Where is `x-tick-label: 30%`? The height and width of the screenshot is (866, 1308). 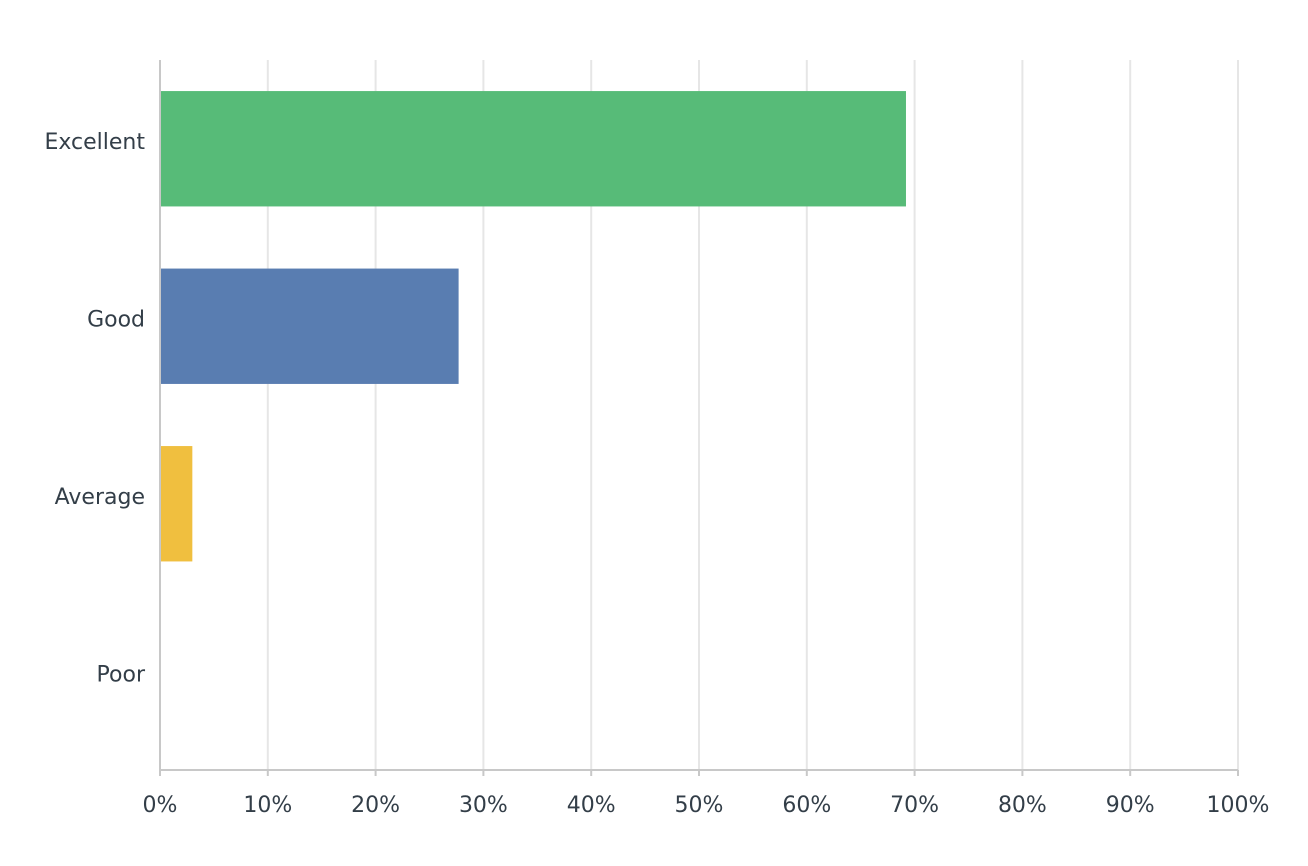
x-tick-label: 30% is located at coordinates (483, 805).